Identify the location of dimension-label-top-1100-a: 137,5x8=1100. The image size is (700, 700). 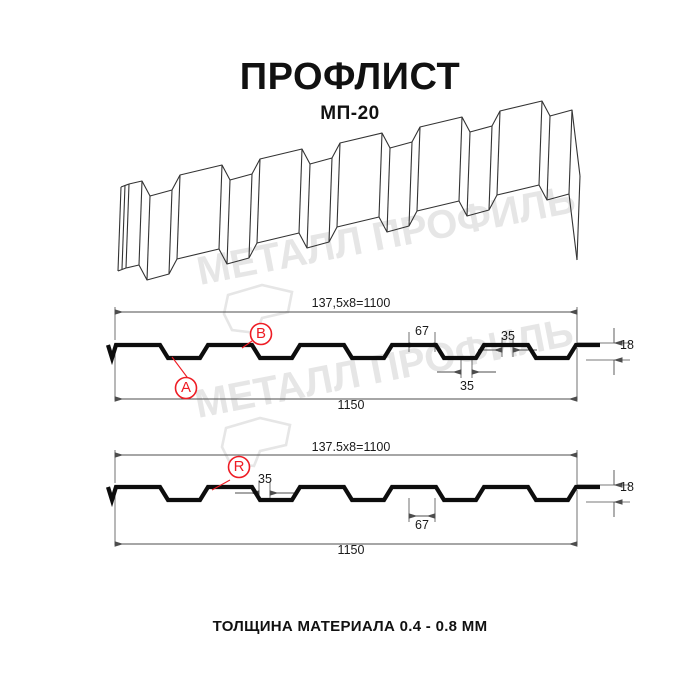
(351, 303).